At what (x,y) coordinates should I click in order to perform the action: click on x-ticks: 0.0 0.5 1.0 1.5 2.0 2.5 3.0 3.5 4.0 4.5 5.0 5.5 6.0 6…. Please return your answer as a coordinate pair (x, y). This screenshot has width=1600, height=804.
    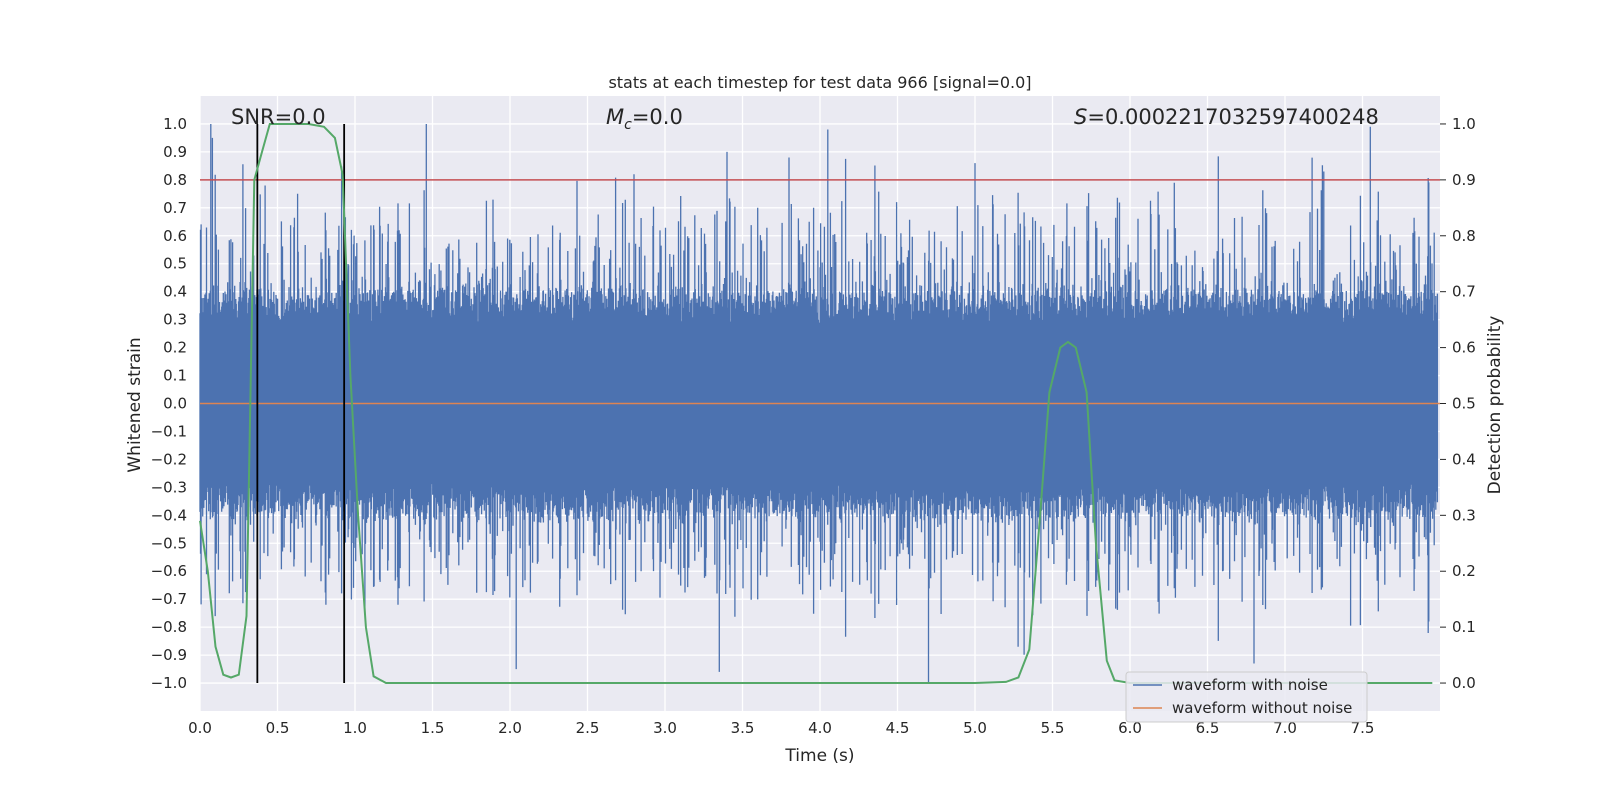
    Looking at the image, I should click on (781, 728).